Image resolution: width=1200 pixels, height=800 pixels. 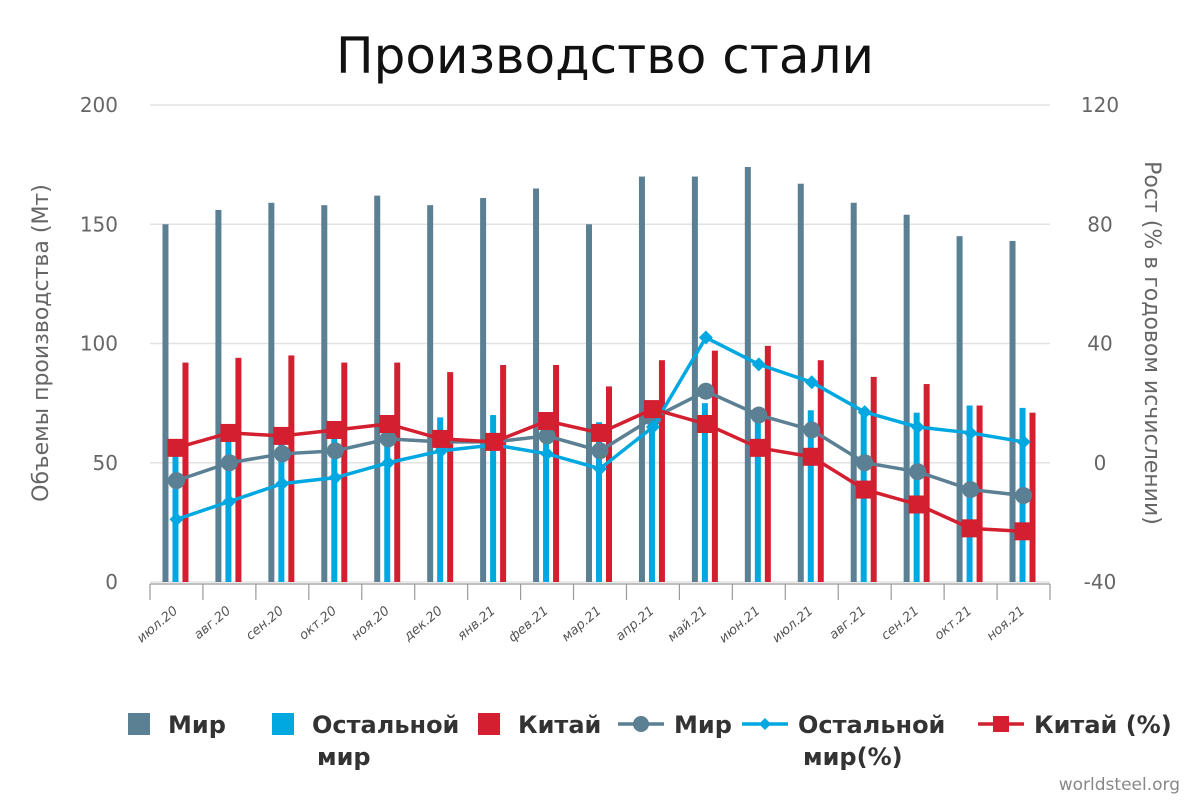 I want to click on left-tick-label: 0, so click(x=111, y=582).